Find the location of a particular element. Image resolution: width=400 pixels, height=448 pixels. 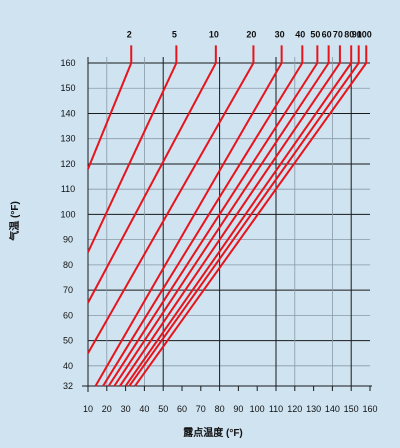

x-tick-label-100: 100 is located at coordinates (257, 409).